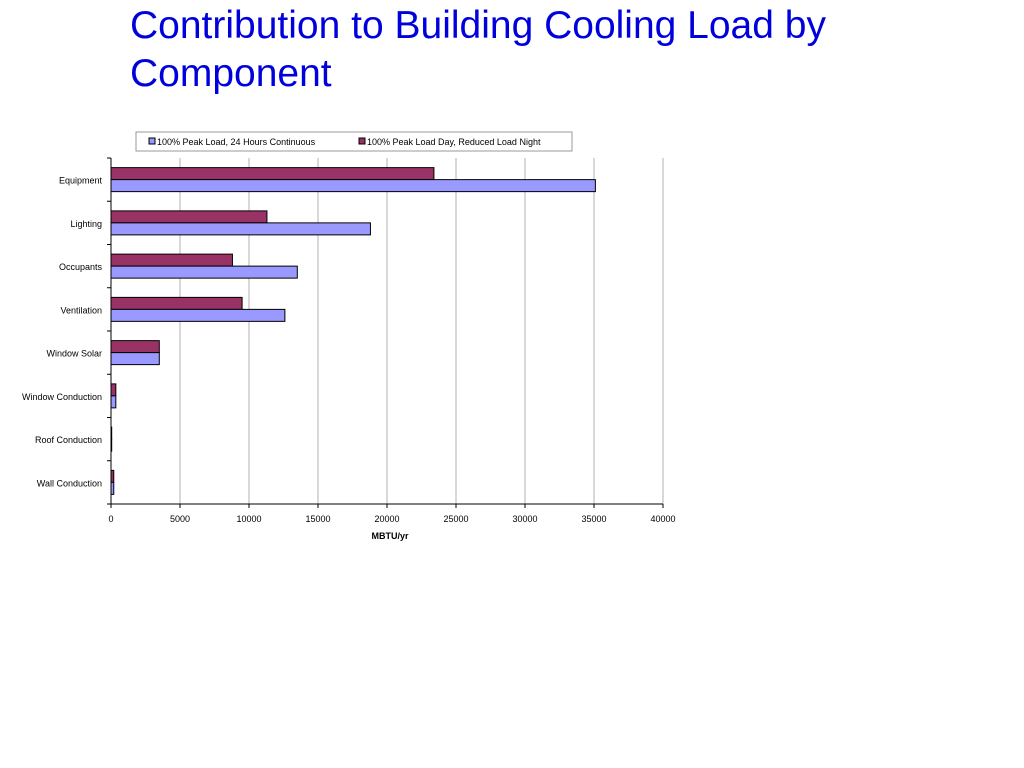 Image resolution: width=1024 pixels, height=768 pixels. Describe the element at coordinates (455, 519) in the screenshot. I see `x-tick-label: 25000` at that location.